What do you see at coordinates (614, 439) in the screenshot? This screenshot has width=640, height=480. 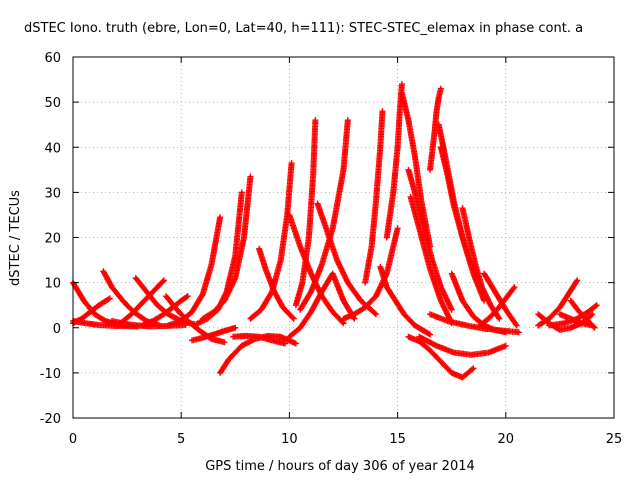 I see `x-tick-label: 25` at bounding box center [614, 439].